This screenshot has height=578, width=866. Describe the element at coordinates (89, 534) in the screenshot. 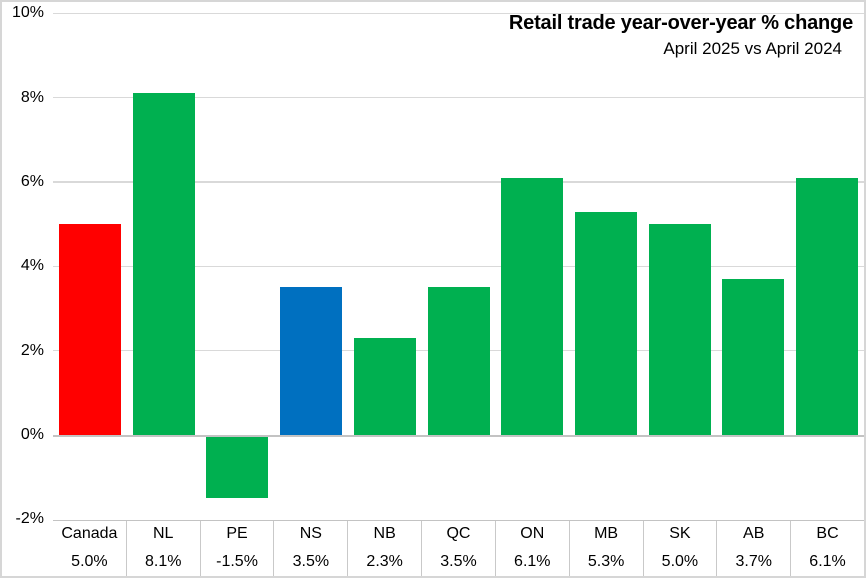

I see `table-category-label: Canada` at that location.